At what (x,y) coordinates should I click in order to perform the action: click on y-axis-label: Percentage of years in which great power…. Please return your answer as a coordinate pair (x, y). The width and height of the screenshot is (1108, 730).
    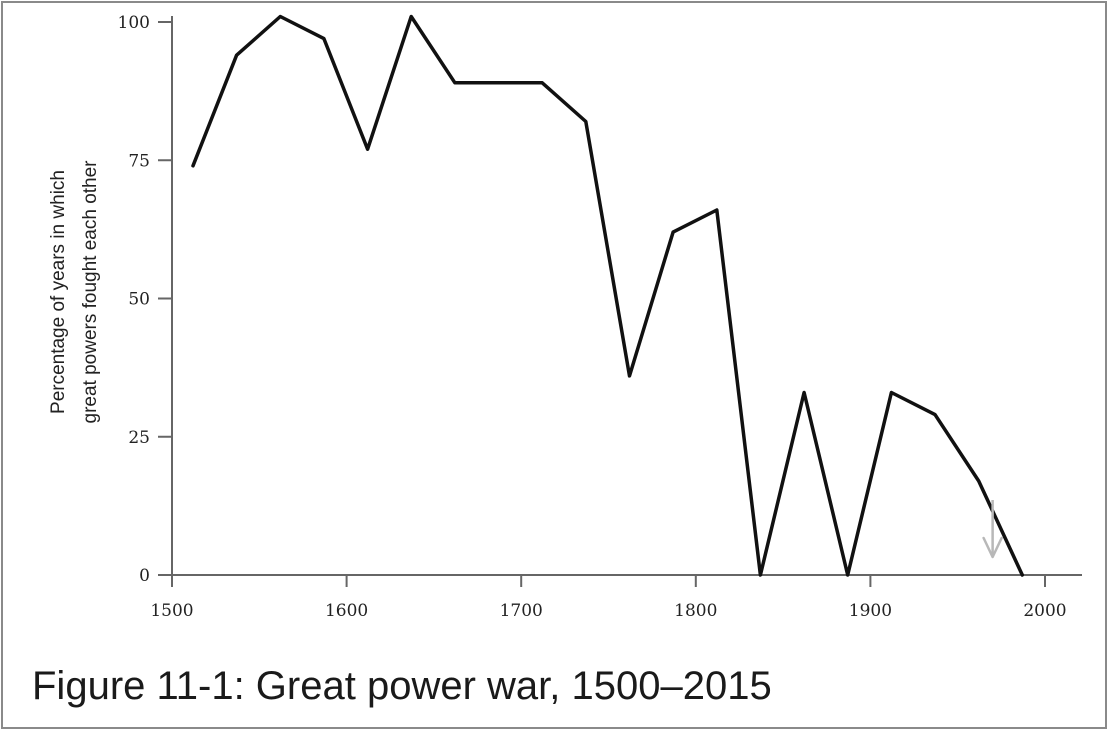
    Looking at the image, I should click on (74, 292).